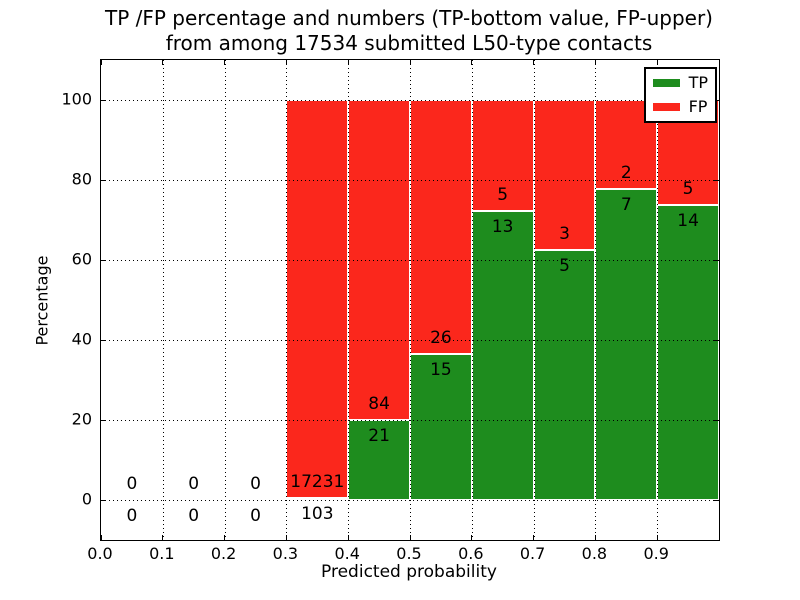  I want to click on x-tick-label: 0.7, so click(532, 553).